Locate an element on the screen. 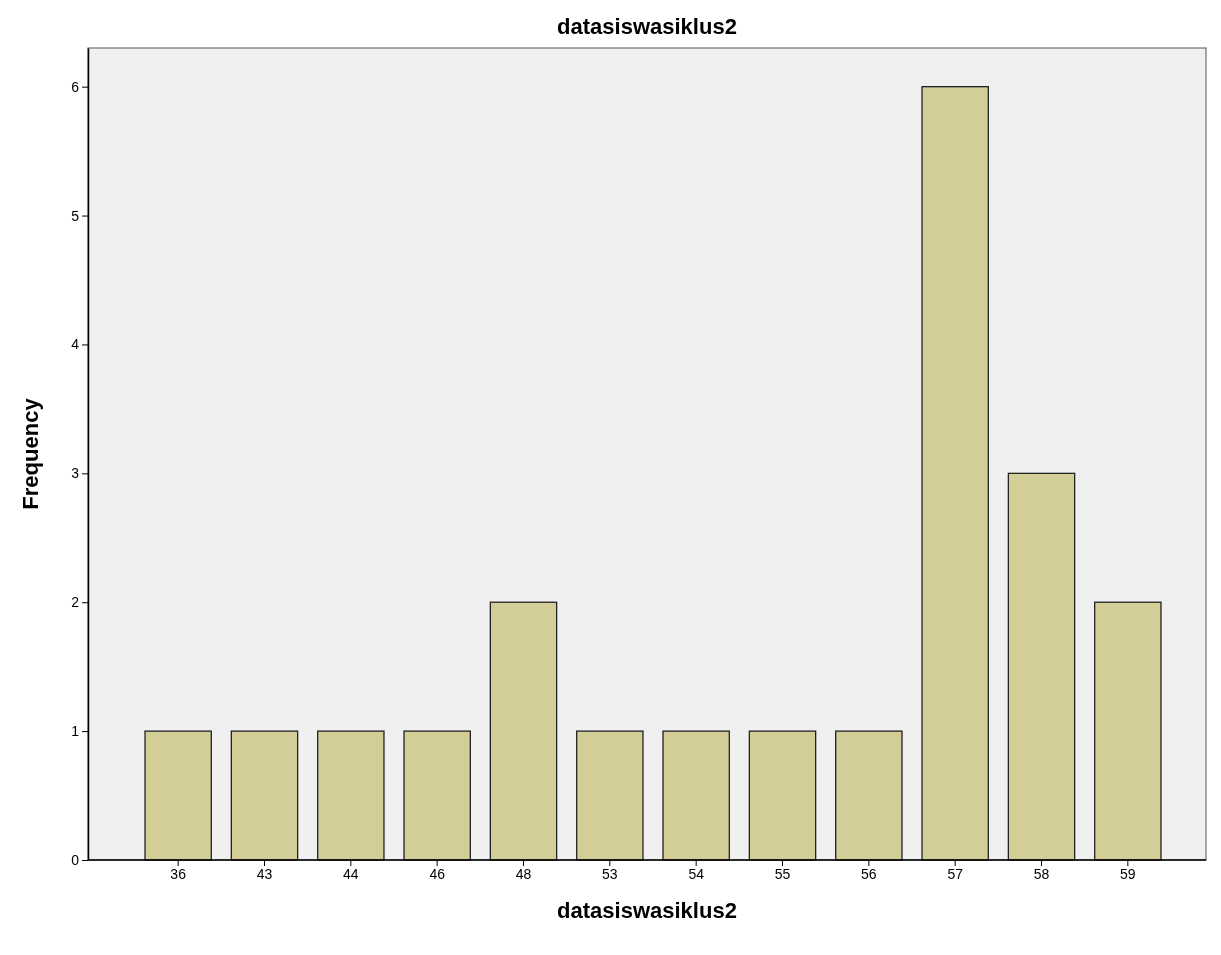 The image size is (1221, 955). x-tick-label: 59 is located at coordinates (1128, 873).